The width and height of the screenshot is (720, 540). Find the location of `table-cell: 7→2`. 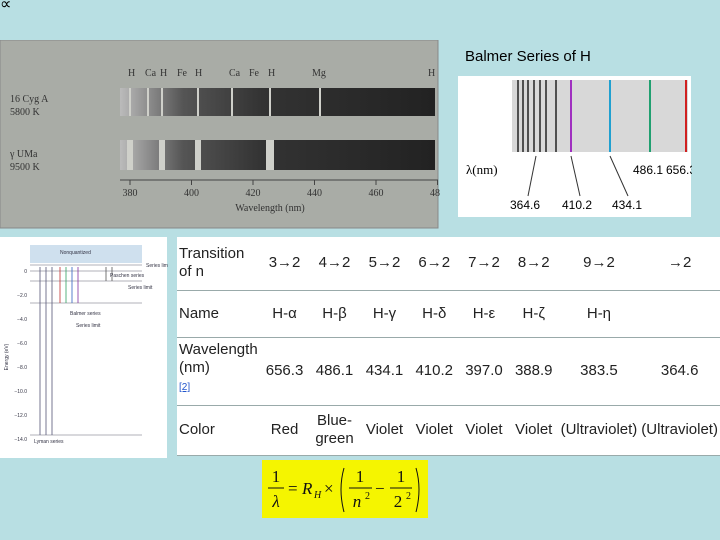

table-cell: 7→2 is located at coordinates (484, 264).